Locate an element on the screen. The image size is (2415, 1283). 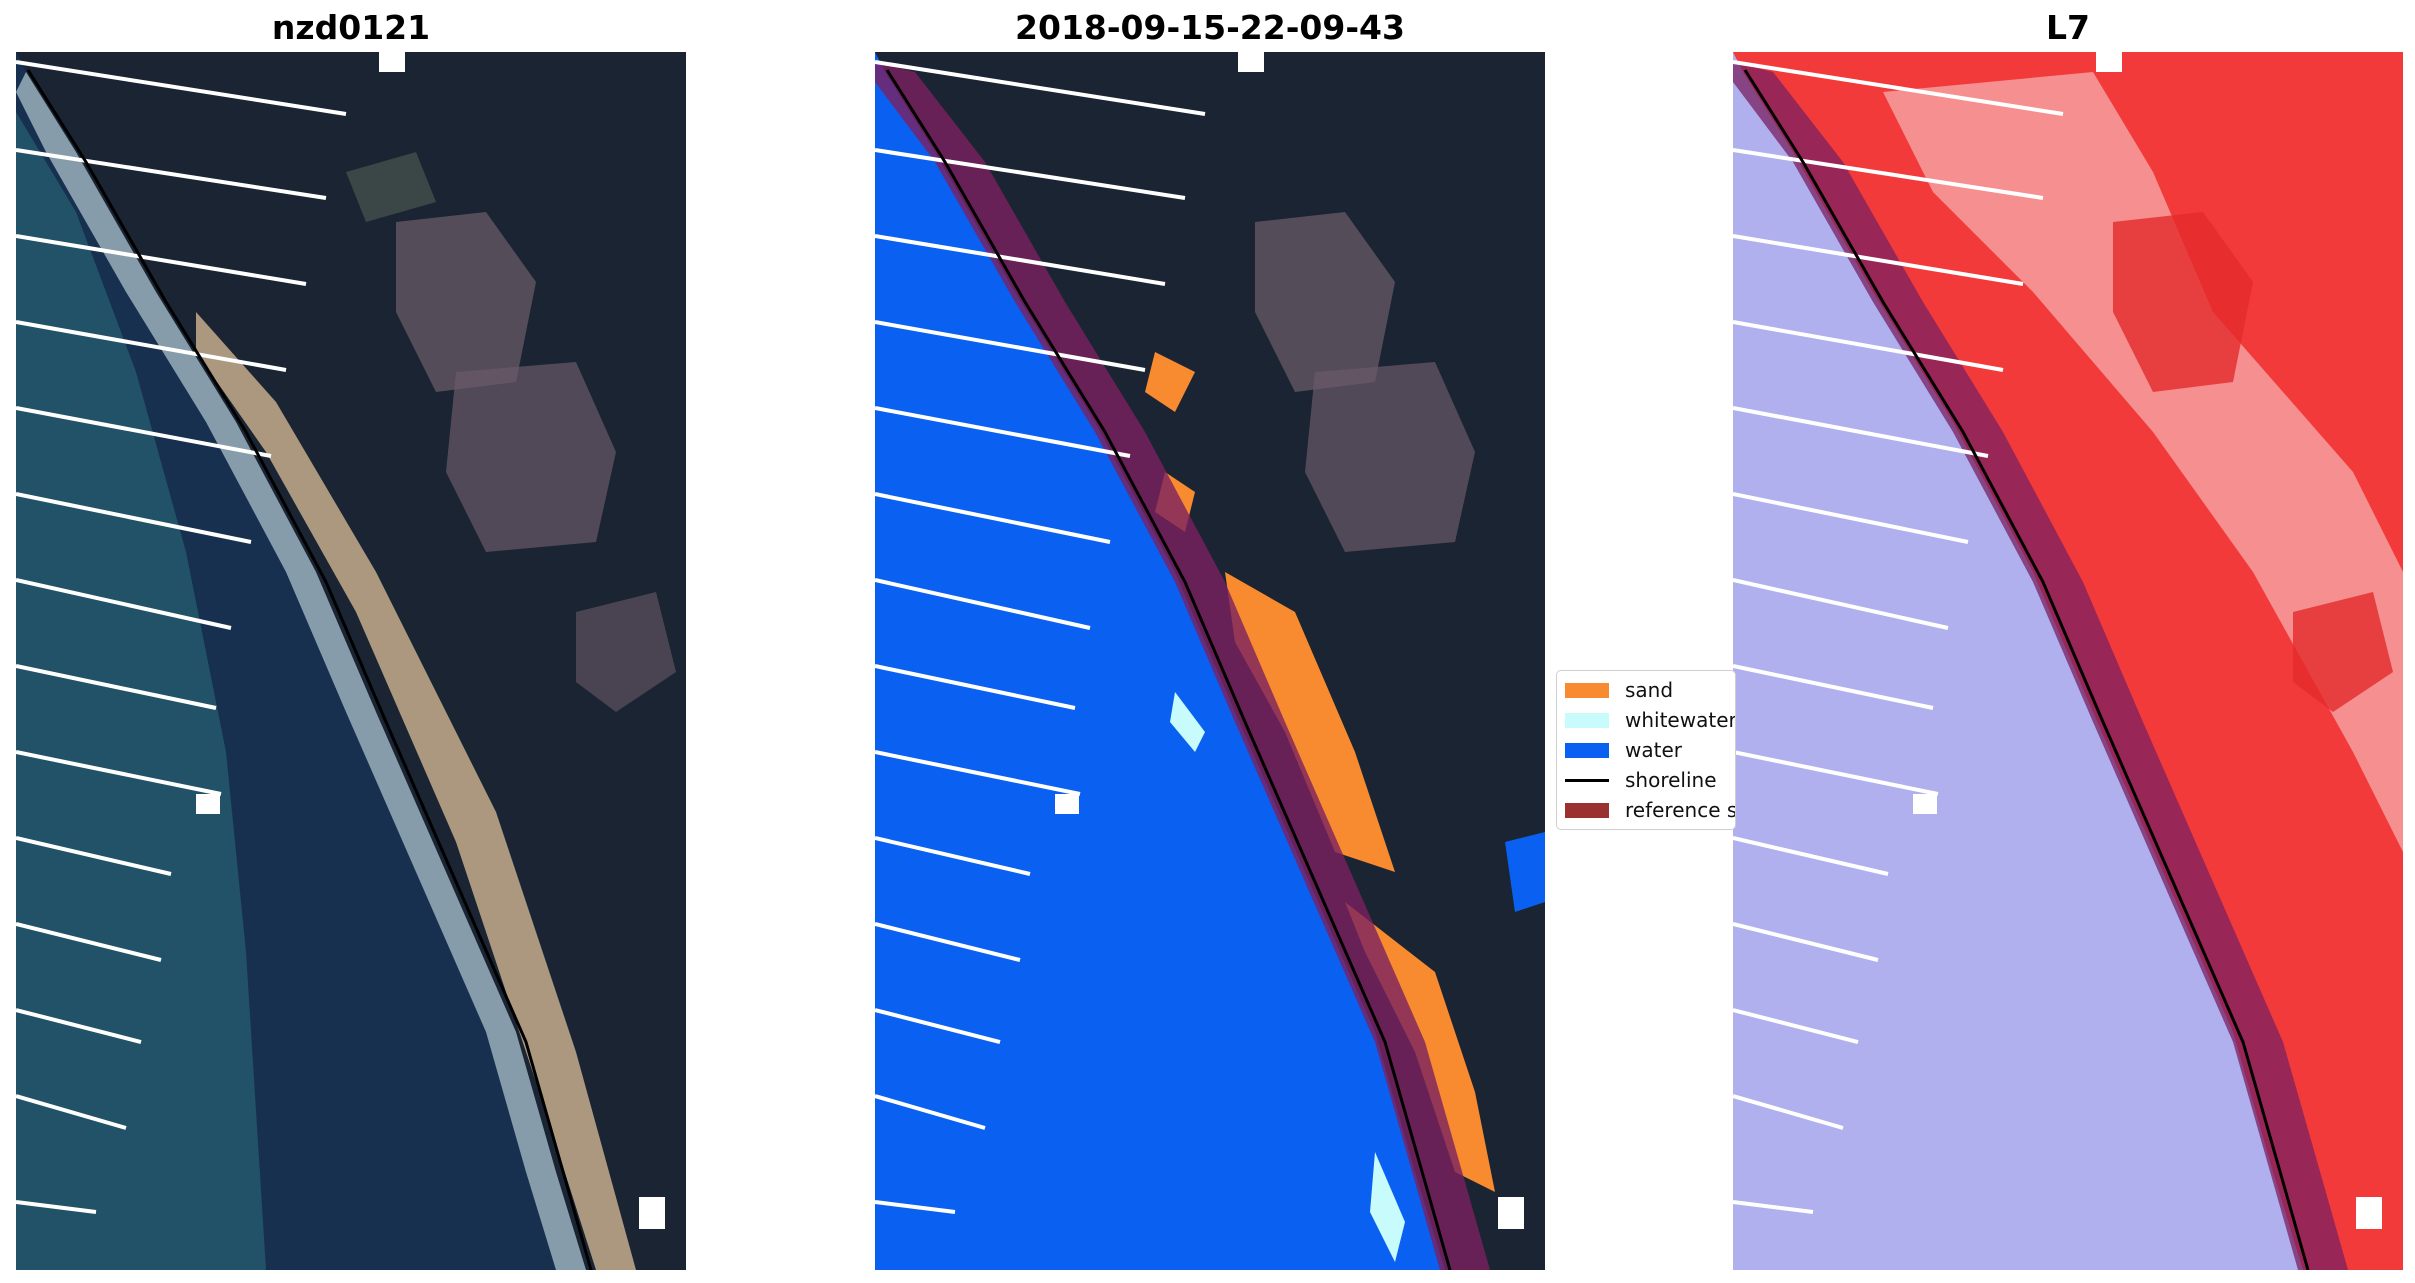
legend-label-water: water is located at coordinates (1653, 750).